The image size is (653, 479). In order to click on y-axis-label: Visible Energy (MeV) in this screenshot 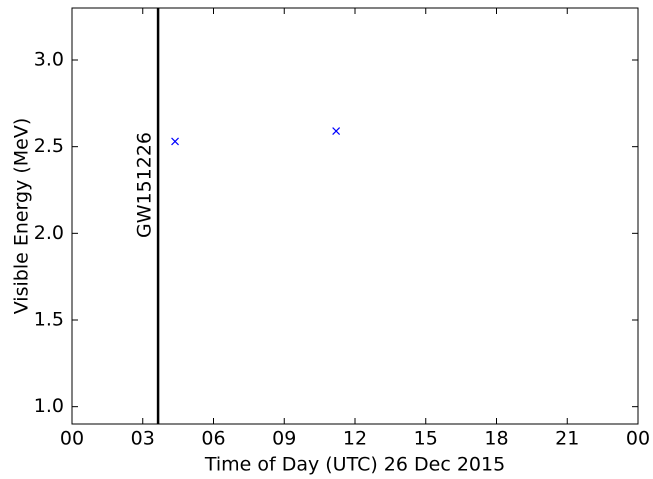, I will do `click(22, 216)`.